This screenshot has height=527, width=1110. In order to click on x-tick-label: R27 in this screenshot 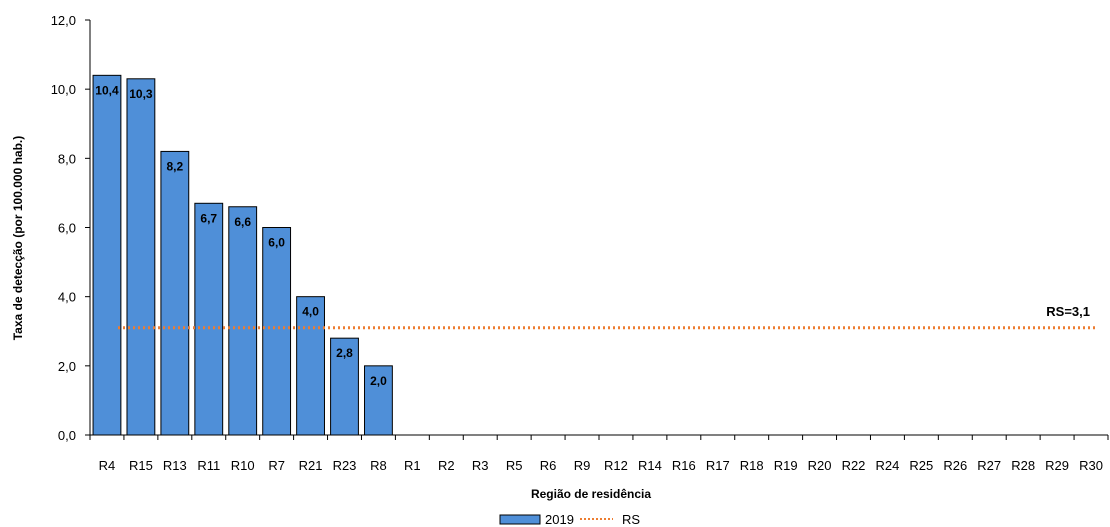, I will do `click(989, 465)`.